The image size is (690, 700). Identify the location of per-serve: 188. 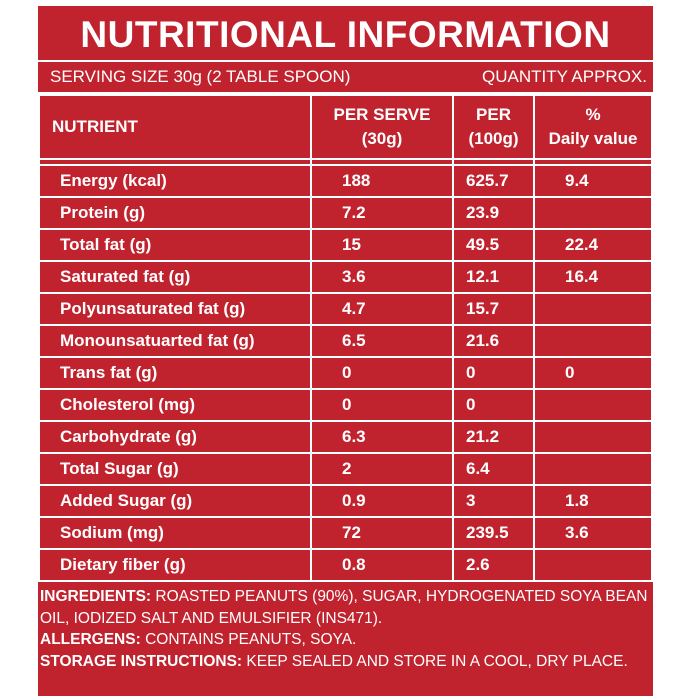
(382, 181).